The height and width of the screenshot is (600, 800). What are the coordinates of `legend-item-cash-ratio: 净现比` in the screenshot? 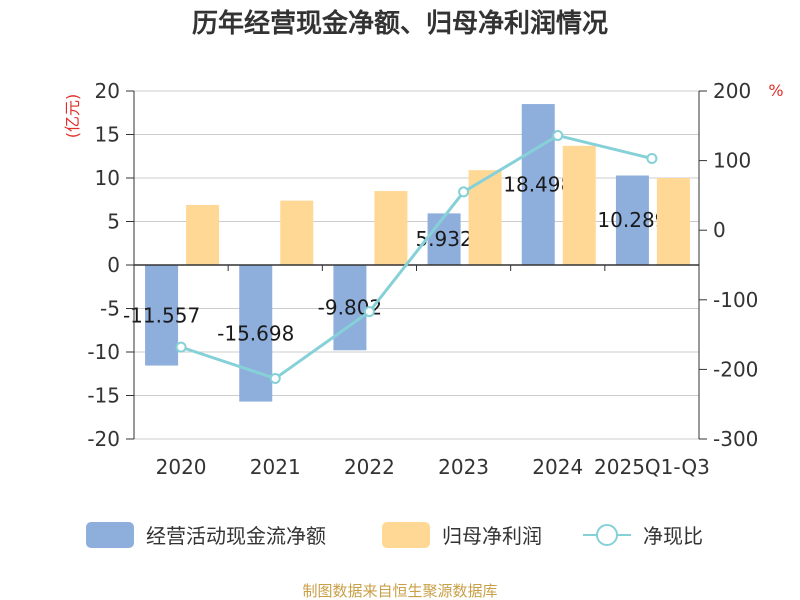 It's located at (643, 536).